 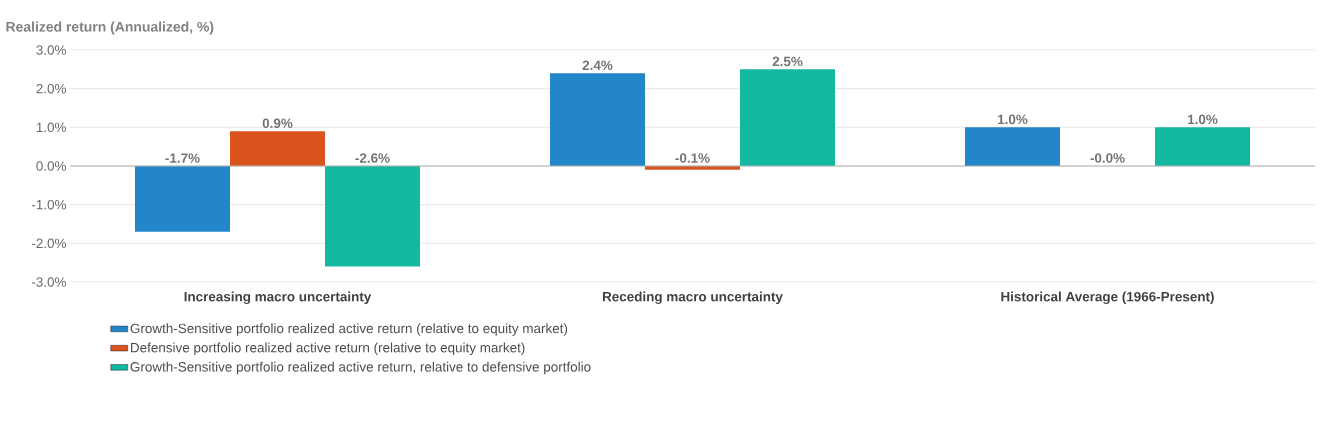 I want to click on data-label: -0.1%, so click(x=692, y=158).